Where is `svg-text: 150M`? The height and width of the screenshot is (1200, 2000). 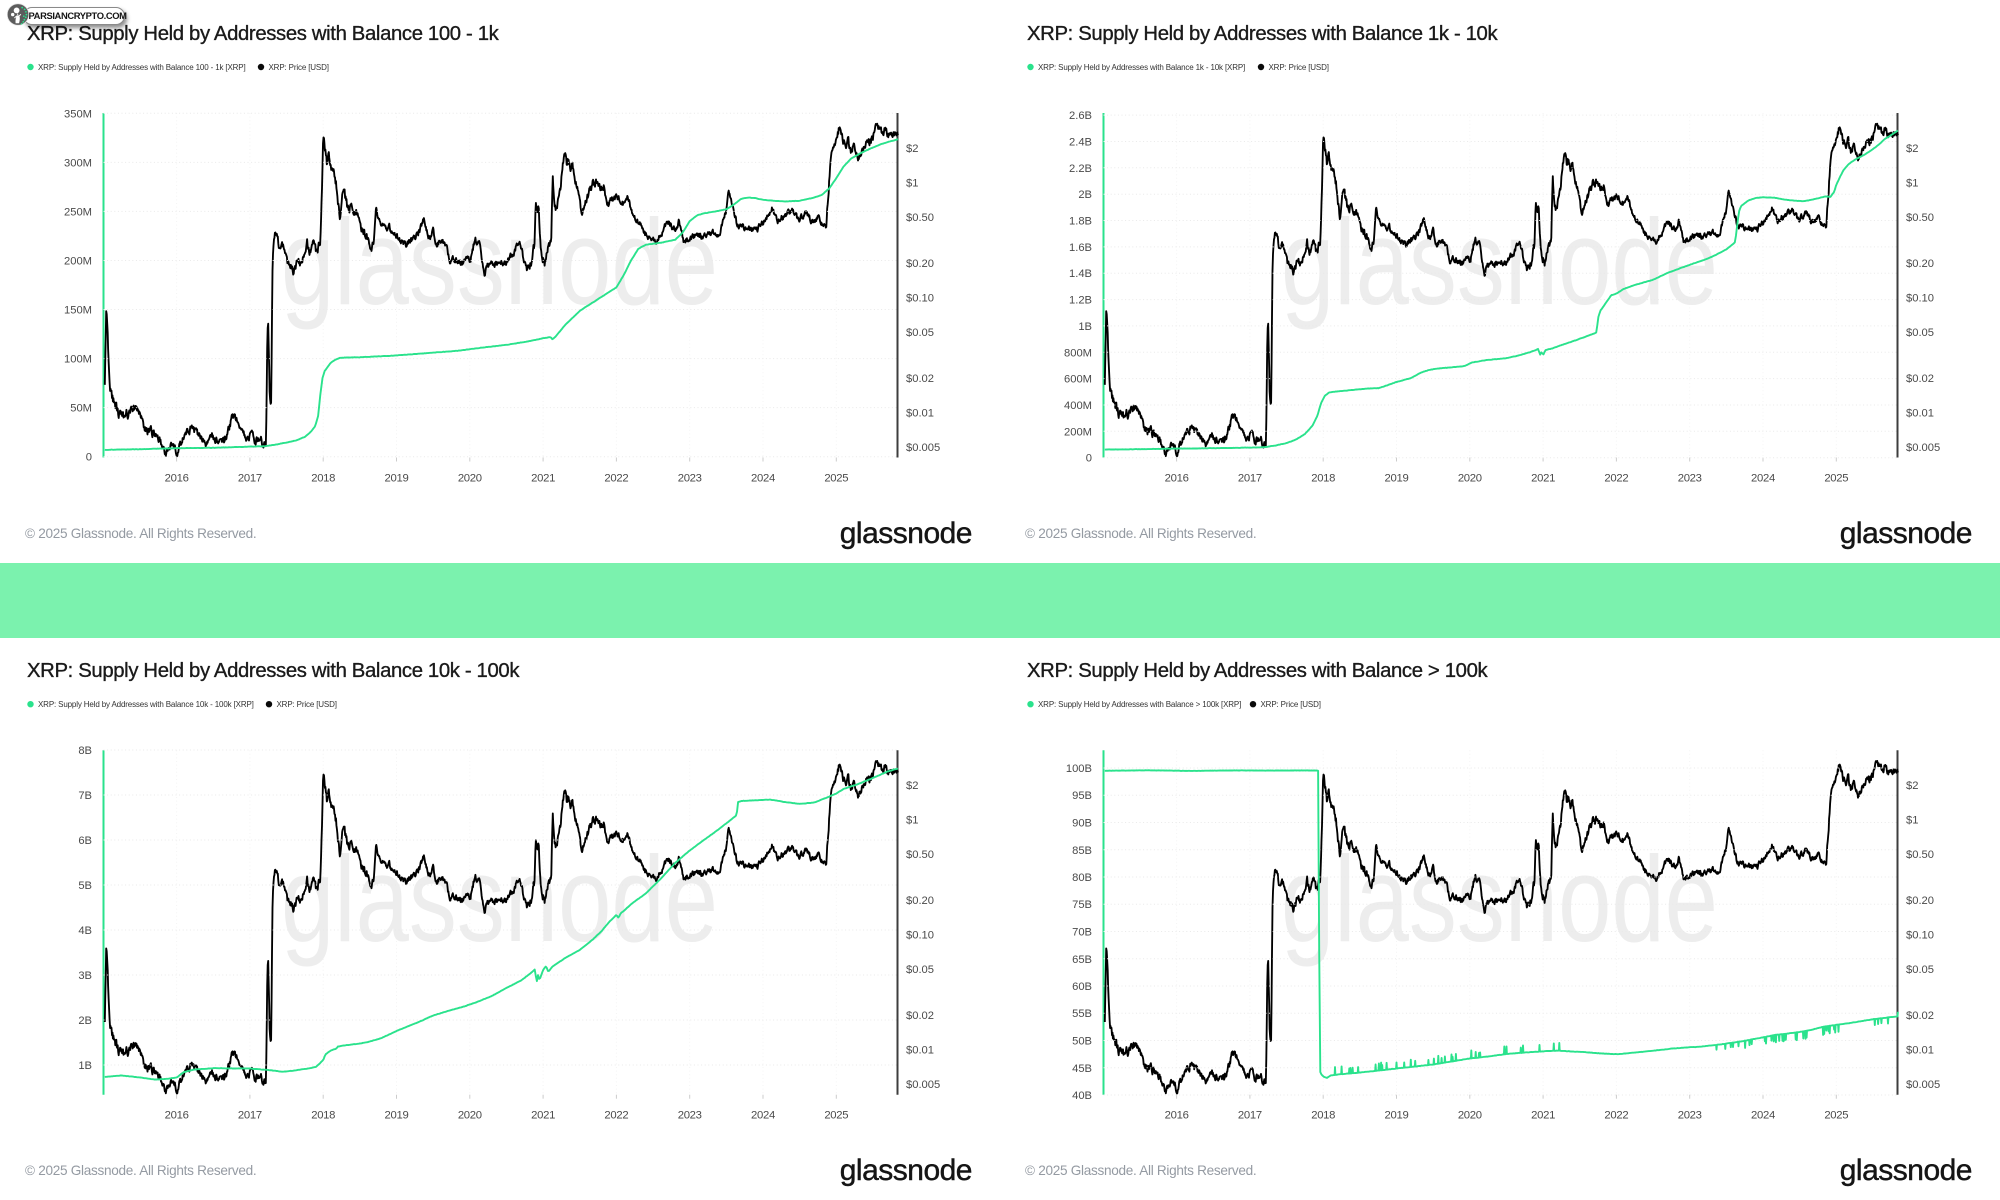
svg-text: 150M is located at coordinates (78, 311).